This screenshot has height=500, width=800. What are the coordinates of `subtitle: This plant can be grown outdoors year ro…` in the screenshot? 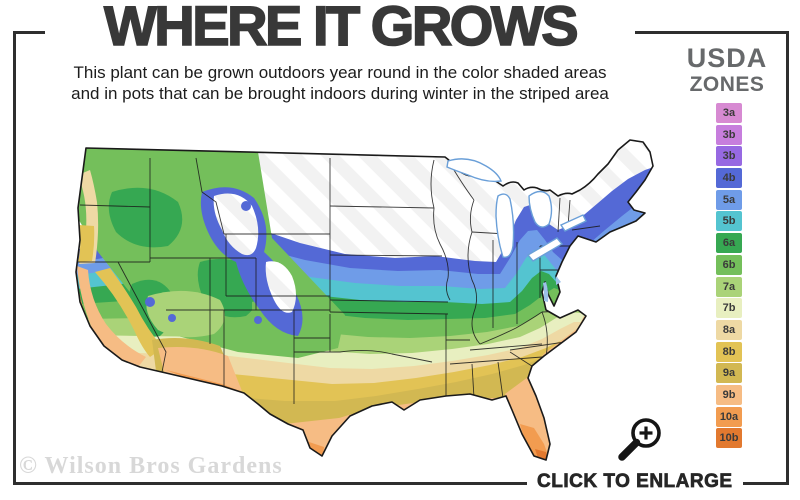 It's located at (340, 83).